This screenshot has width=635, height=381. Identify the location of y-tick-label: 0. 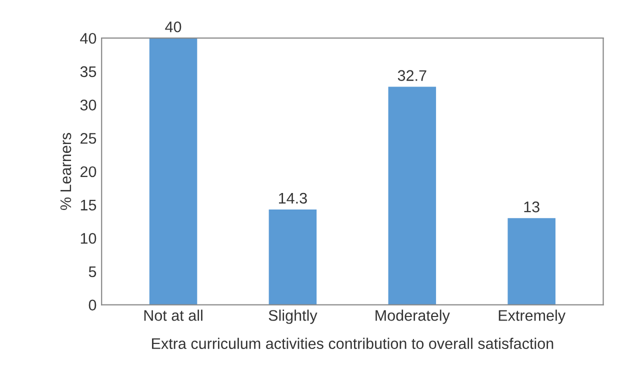
(92, 305).